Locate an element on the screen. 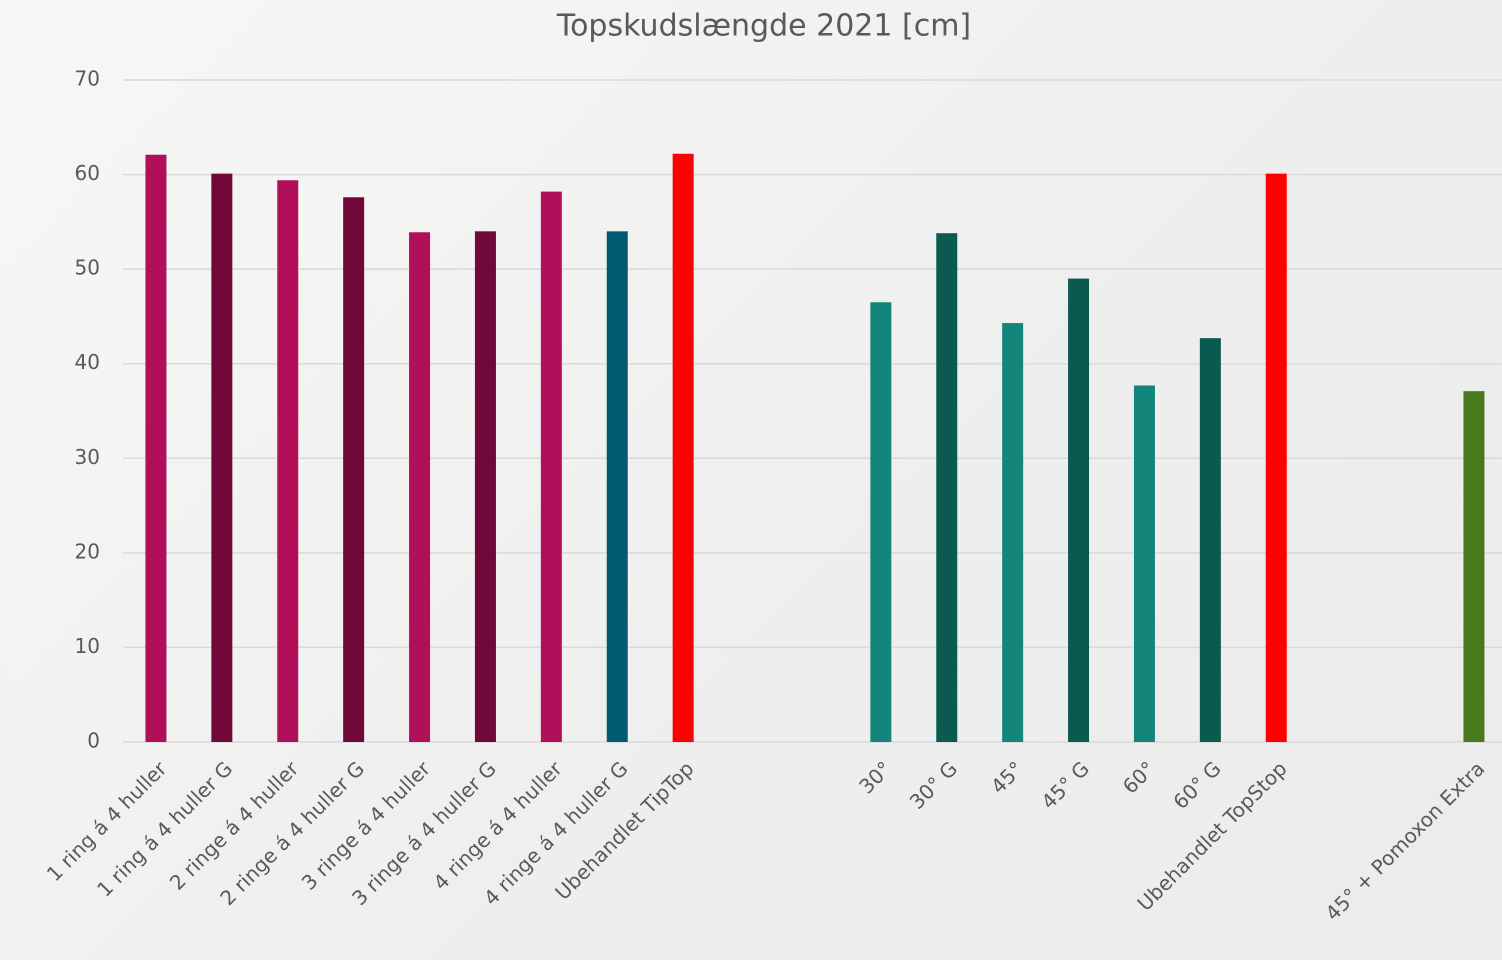  x-tick-label: 60° G is located at coordinates (1196, 784).